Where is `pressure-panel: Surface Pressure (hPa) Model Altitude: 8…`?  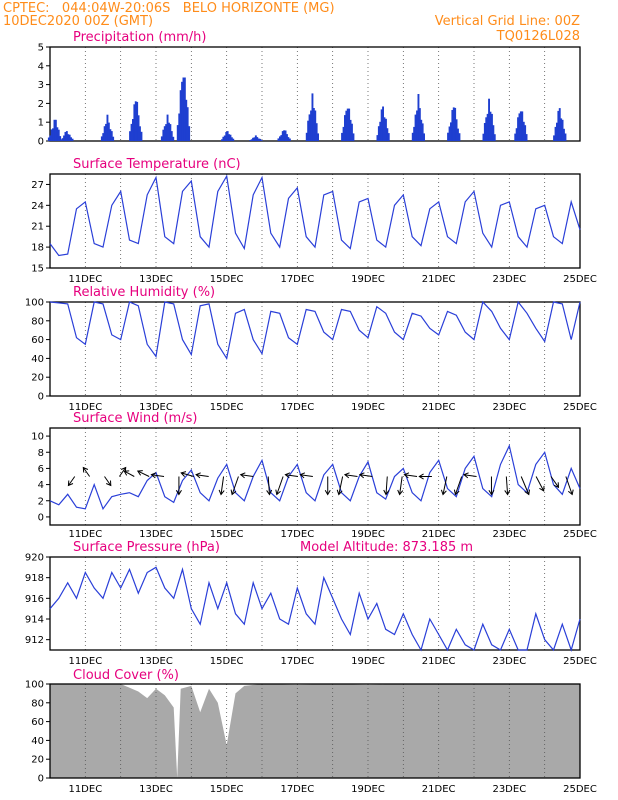
pressure-panel: Surface Pressure (hPa) Model Altitude: 8… is located at coordinates (311, 603).